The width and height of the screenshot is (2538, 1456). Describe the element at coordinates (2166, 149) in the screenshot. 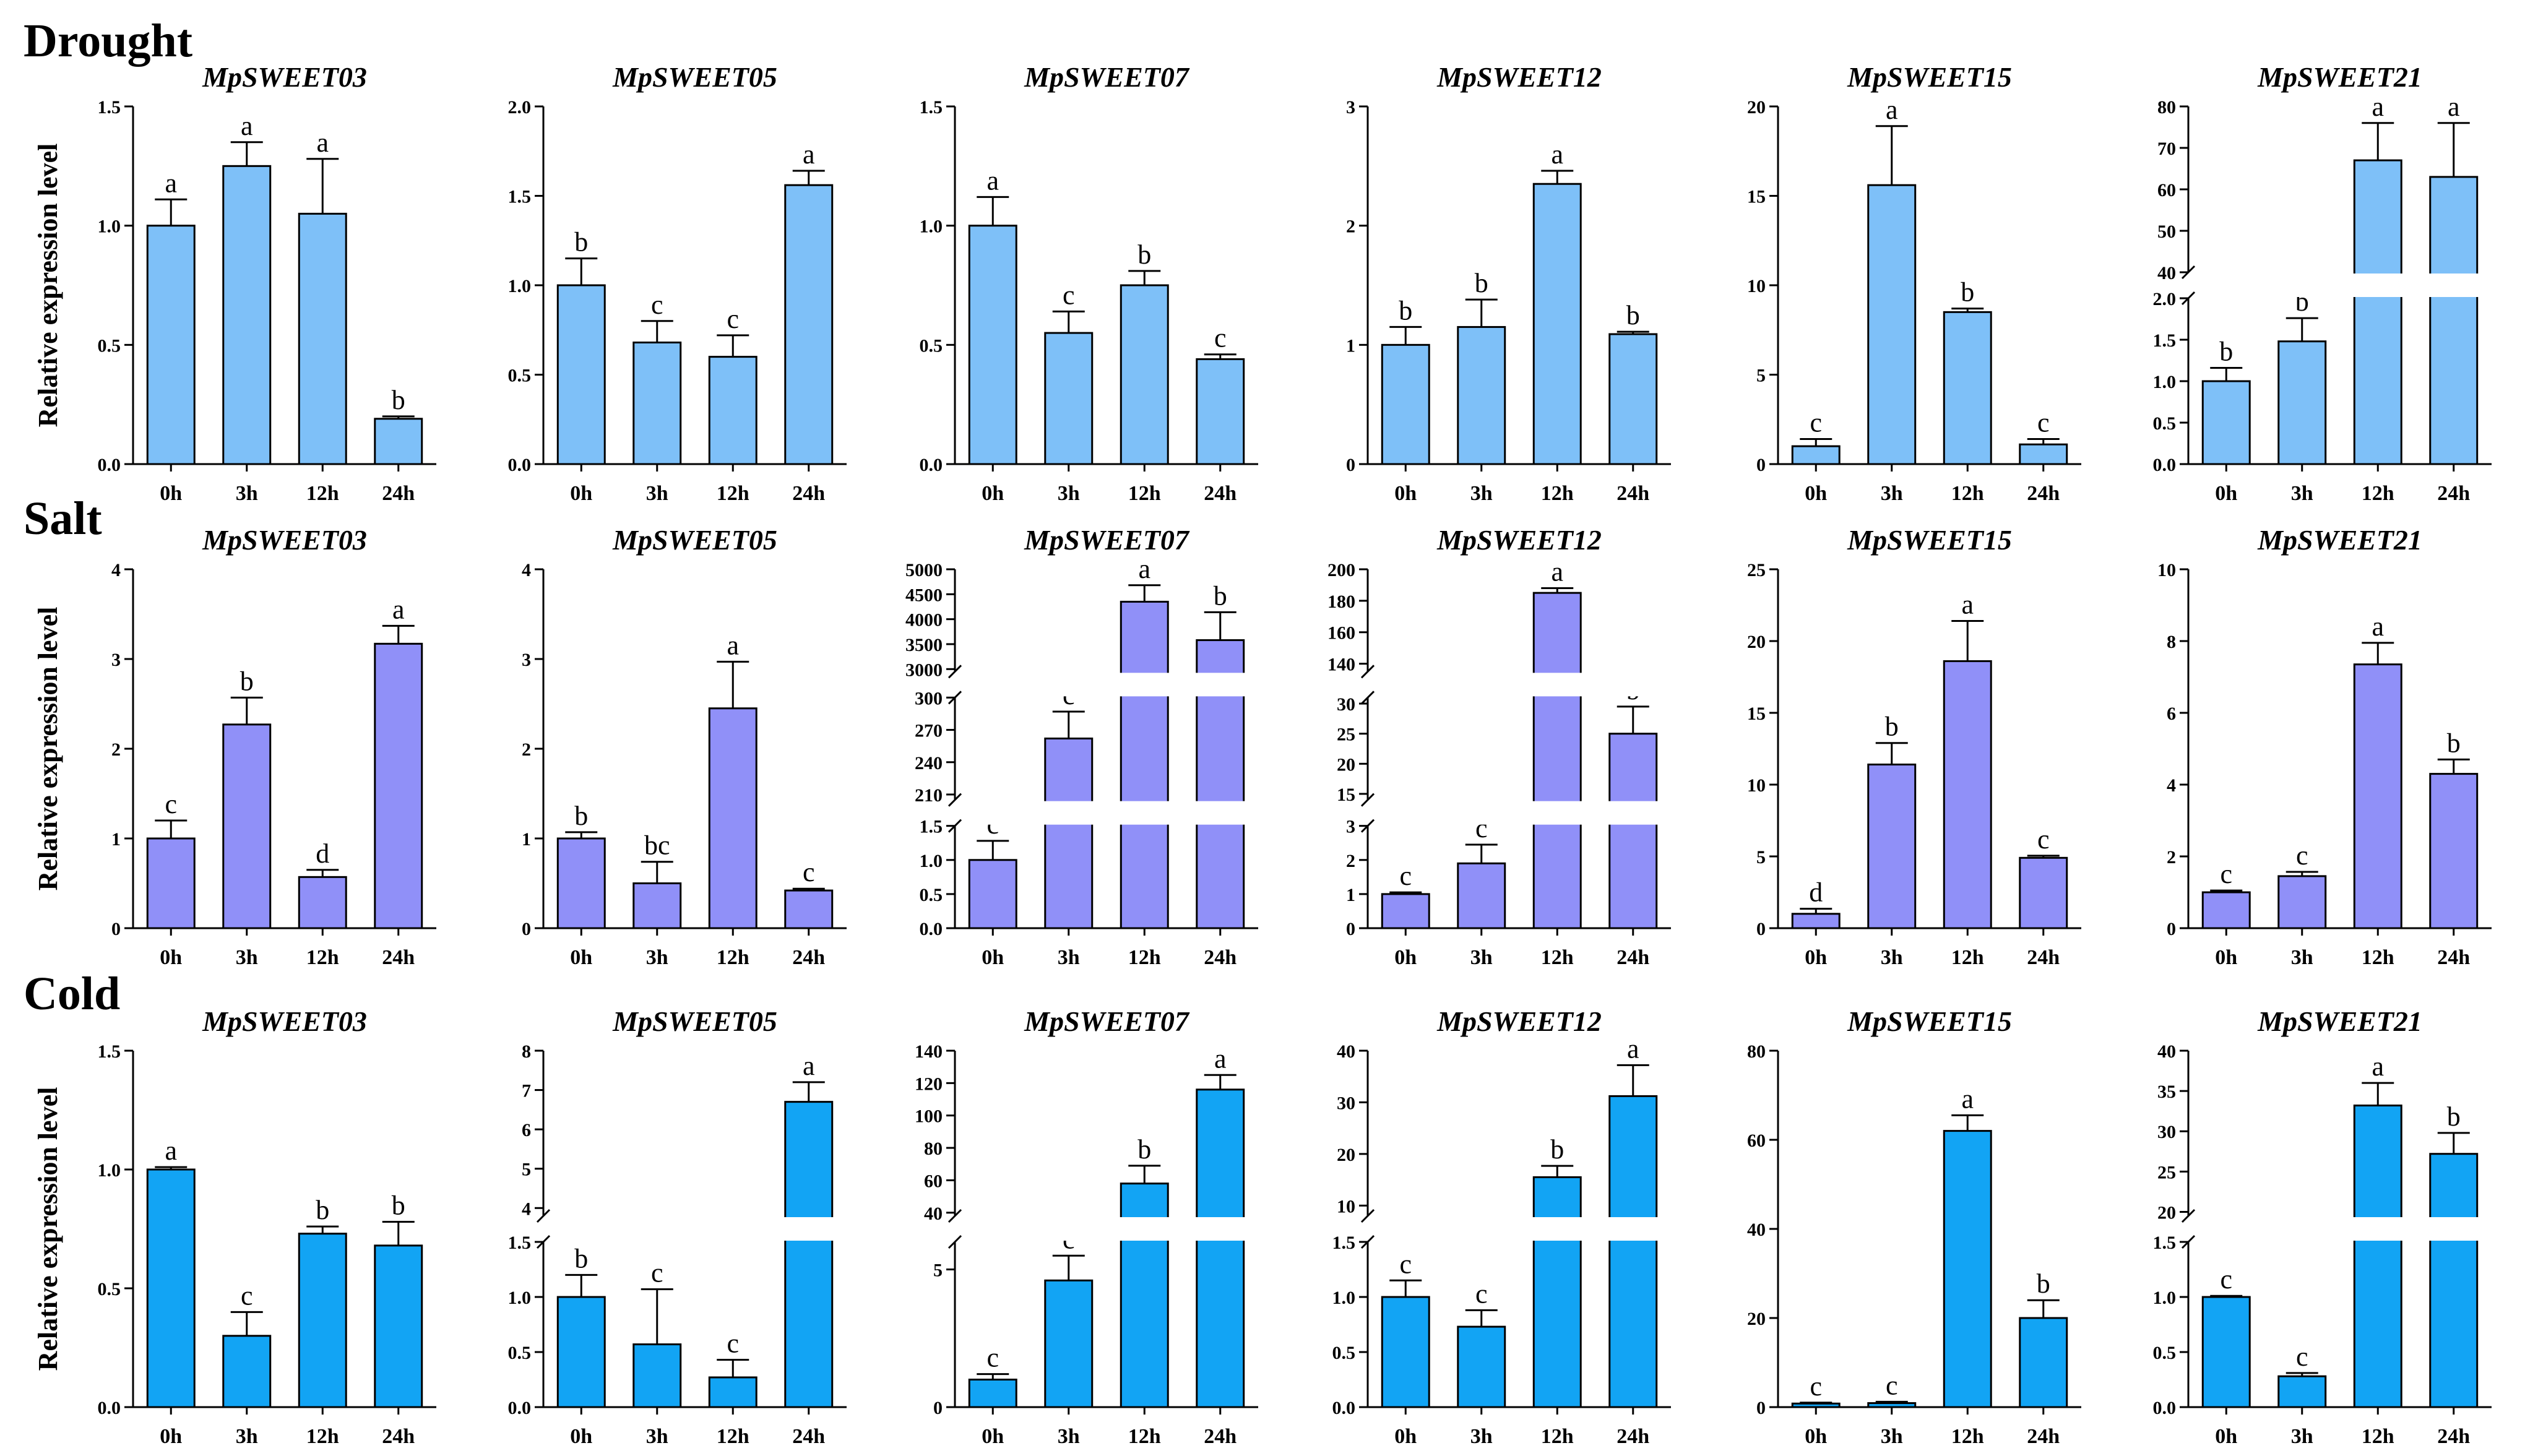

I see `y-tick-label: 70` at that location.